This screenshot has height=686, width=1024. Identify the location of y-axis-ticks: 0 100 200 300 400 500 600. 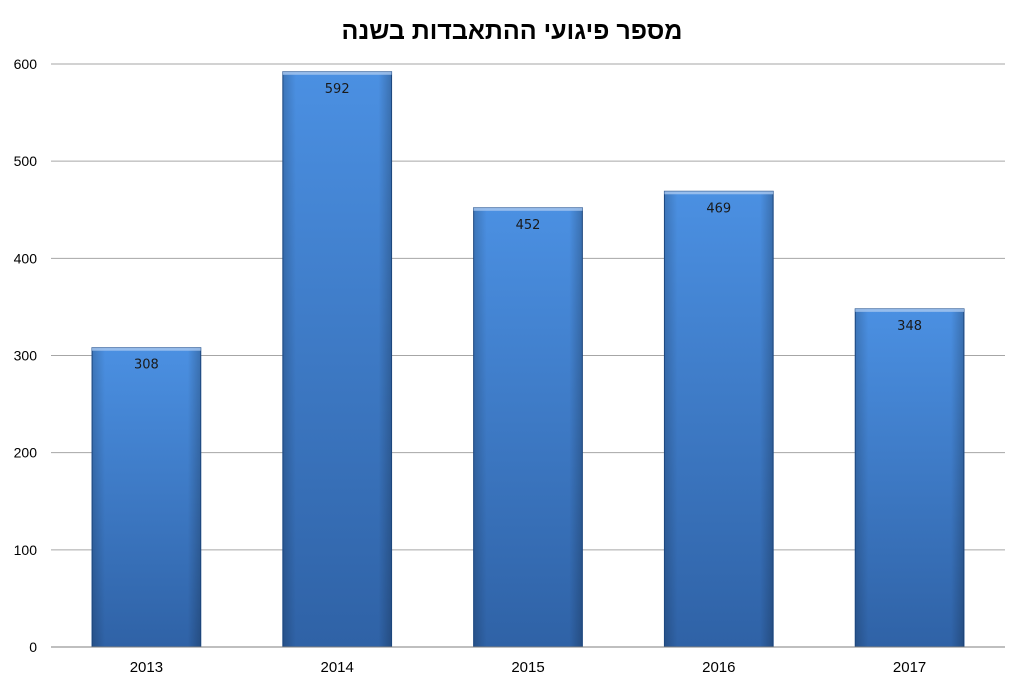
(26, 355).